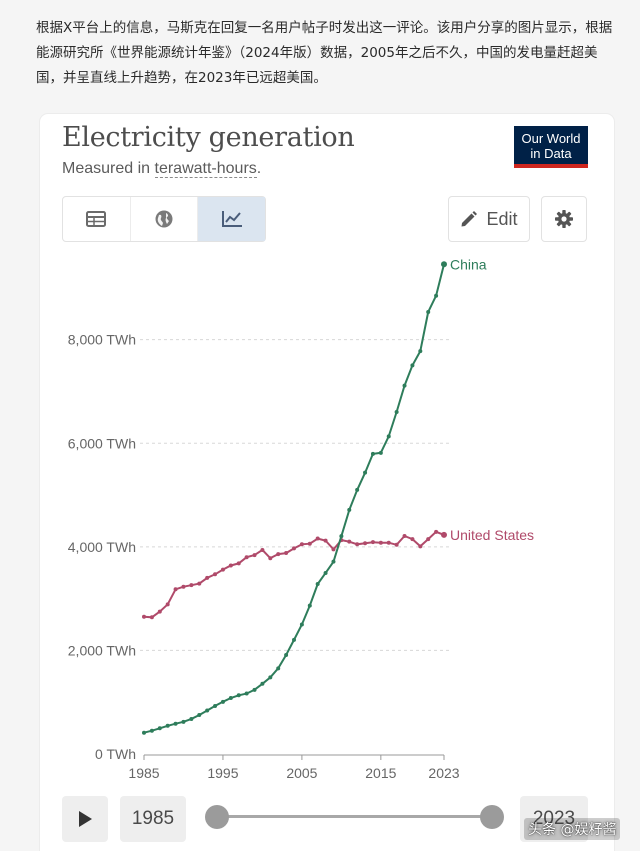 The image size is (640, 851). Describe the element at coordinates (217, 817) in the screenshot. I see `timeline-start-handle` at that location.